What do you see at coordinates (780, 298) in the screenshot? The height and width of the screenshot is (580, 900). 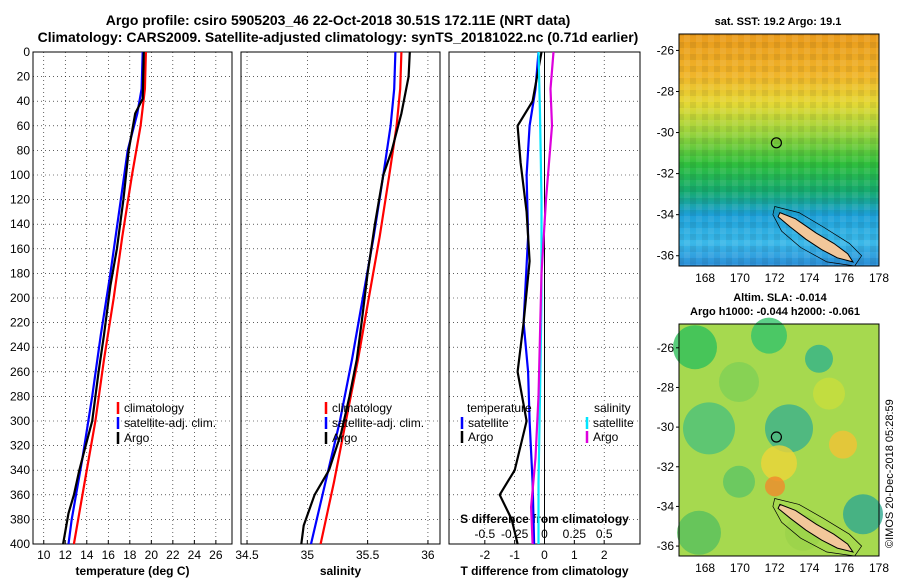 I see `sla-map-title: Altim. SLA: -0.014` at bounding box center [780, 298].